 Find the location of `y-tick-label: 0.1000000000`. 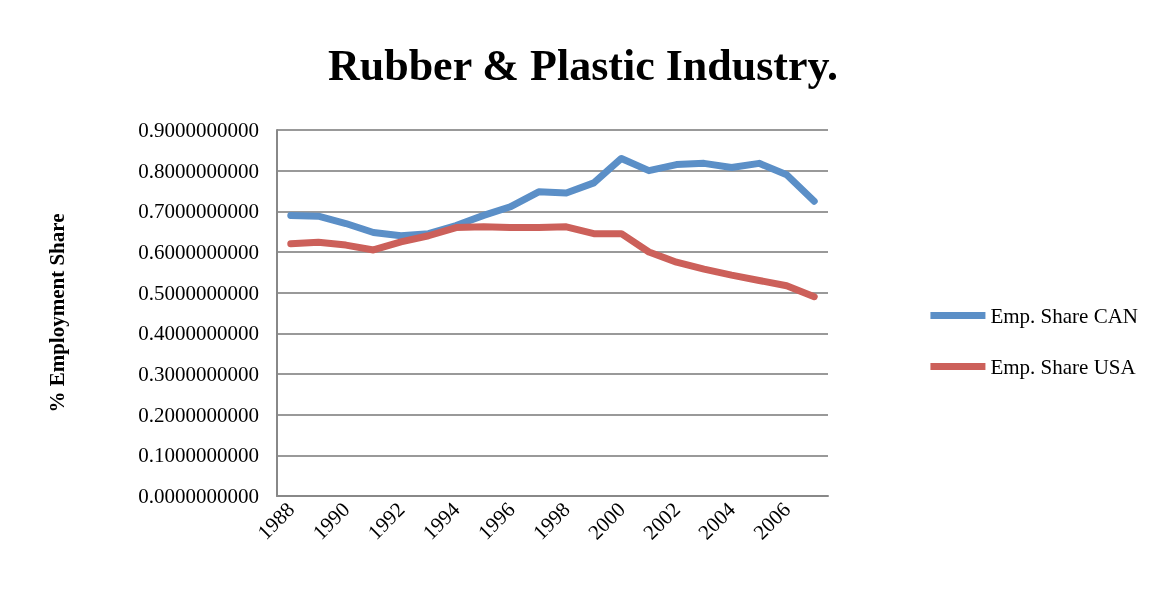

y-tick-label: 0.1000000000 is located at coordinates (198, 455).